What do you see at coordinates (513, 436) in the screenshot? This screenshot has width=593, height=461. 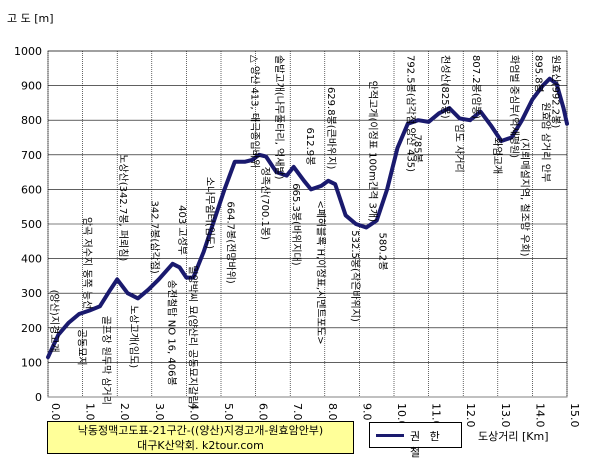 I see `x-axis-label: 도상거리 [Km]` at bounding box center [513, 436].